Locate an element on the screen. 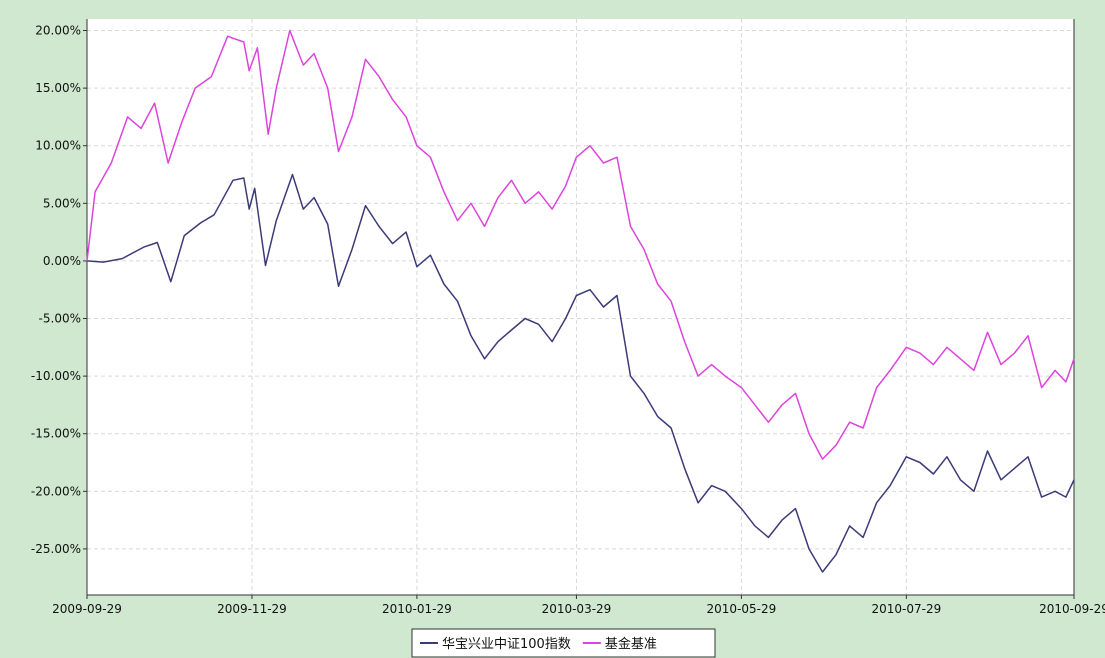 This screenshot has width=1105, height=658. legend-label-2: 基金基准 is located at coordinates (631, 644).